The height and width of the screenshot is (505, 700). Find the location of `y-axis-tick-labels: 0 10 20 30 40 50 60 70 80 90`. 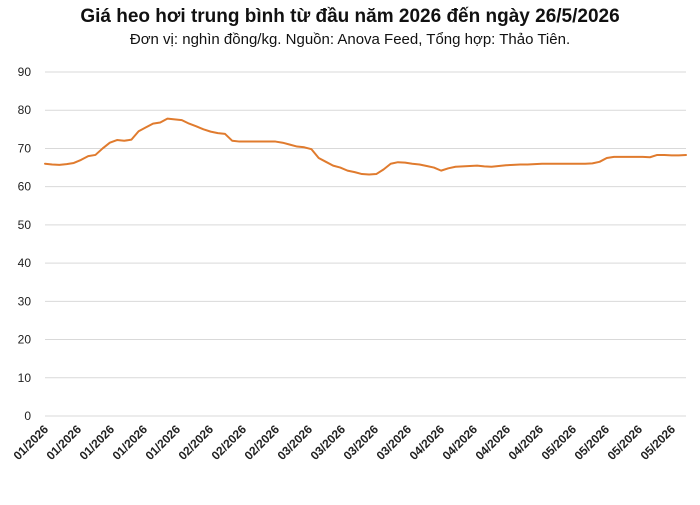

y-axis-tick-labels: 0 10 20 30 40 50 60 70 80 90 is located at coordinates (25, 244).